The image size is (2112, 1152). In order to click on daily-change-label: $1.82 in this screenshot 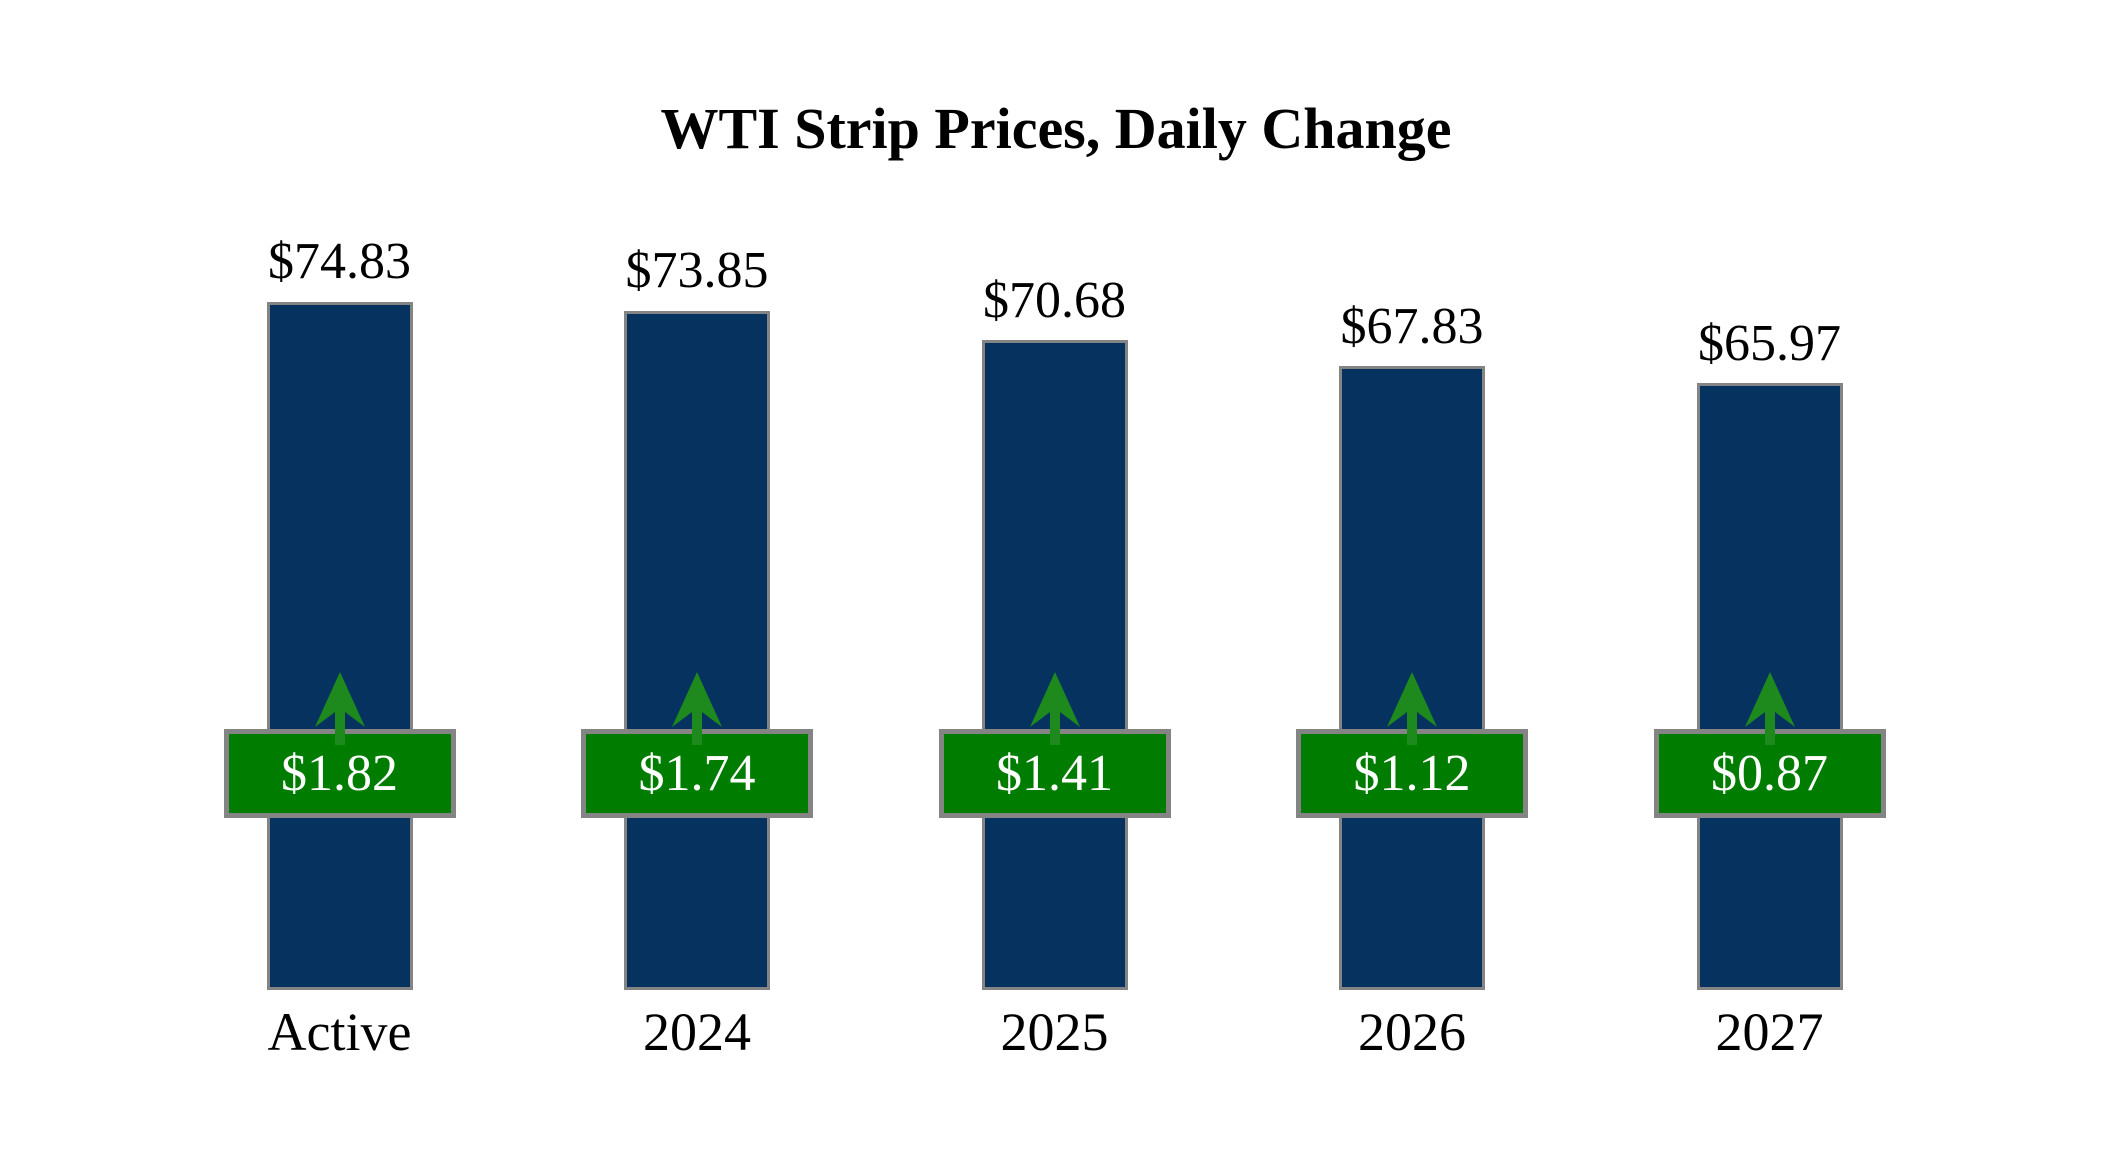, I will do `click(339, 773)`.